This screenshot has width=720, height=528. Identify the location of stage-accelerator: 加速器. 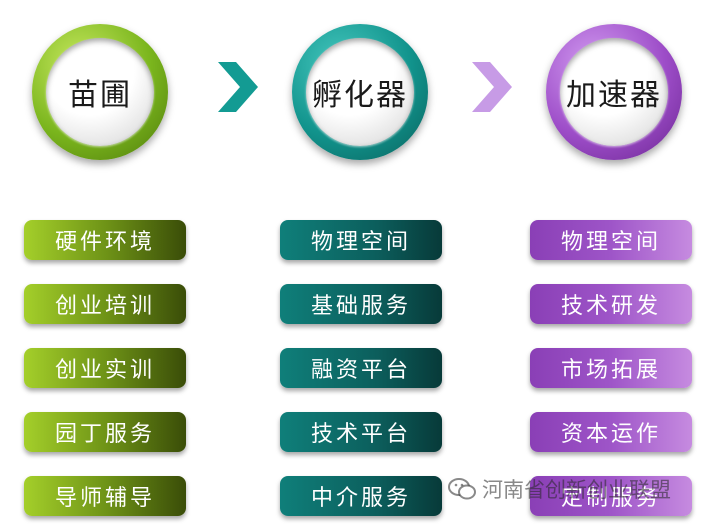
(614, 92).